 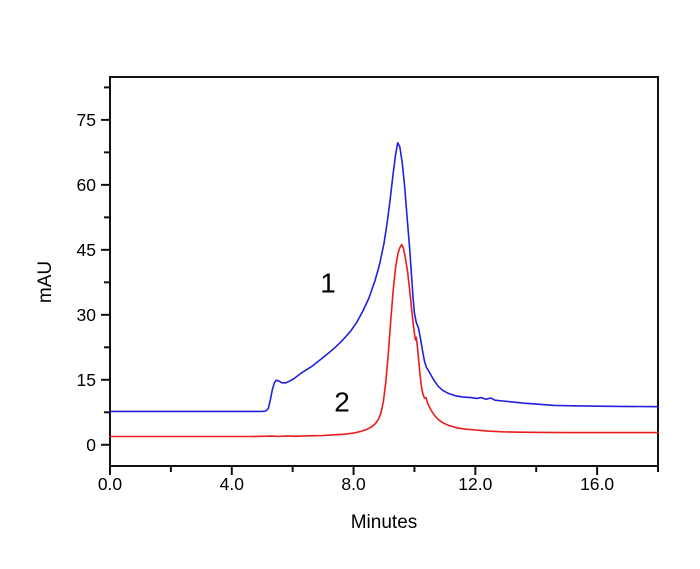 I want to click on x-tick-label: 8.0, so click(x=353, y=484).